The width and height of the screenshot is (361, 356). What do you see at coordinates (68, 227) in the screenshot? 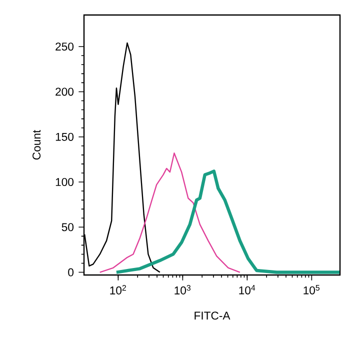
I see `y-tick-label: 50` at bounding box center [68, 227].